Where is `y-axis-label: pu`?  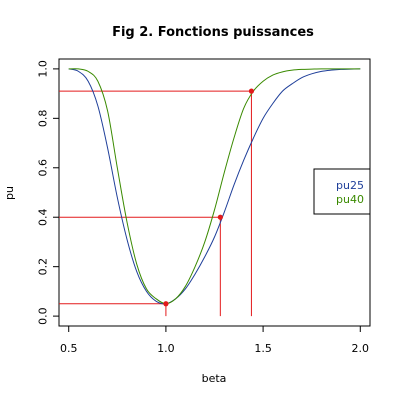
y-axis-label: pu is located at coordinates (9, 193).